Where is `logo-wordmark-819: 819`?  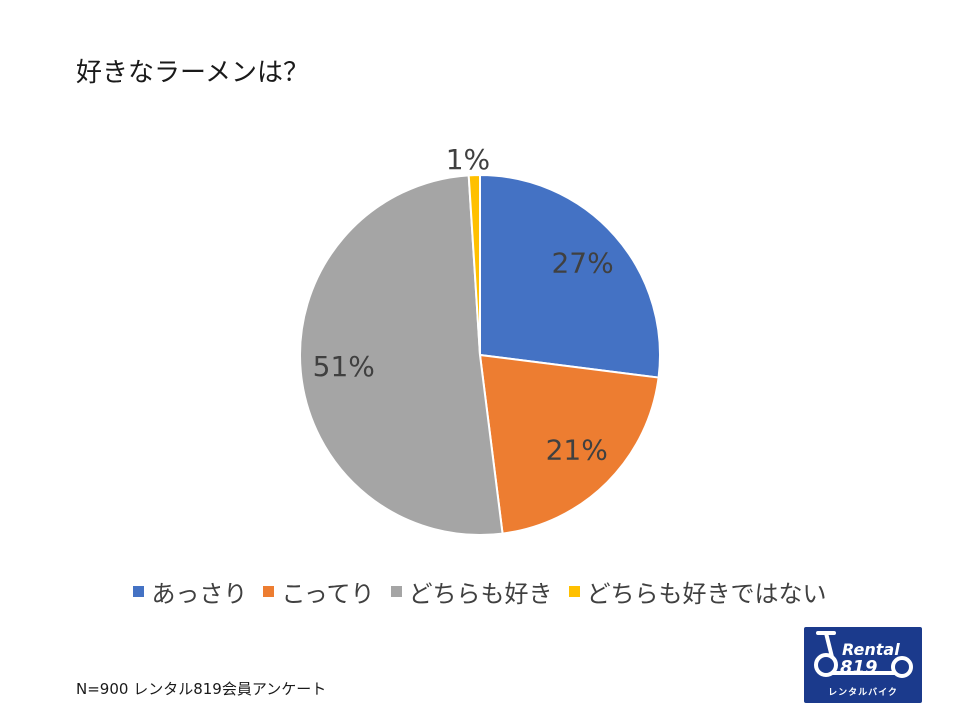
logo-wordmark-819: 819 is located at coordinates (859, 667).